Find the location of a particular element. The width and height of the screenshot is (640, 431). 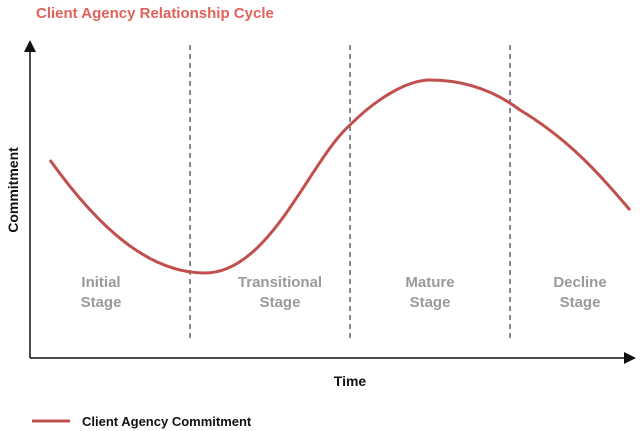

y-axis-label: Commitment is located at coordinates (13, 190).